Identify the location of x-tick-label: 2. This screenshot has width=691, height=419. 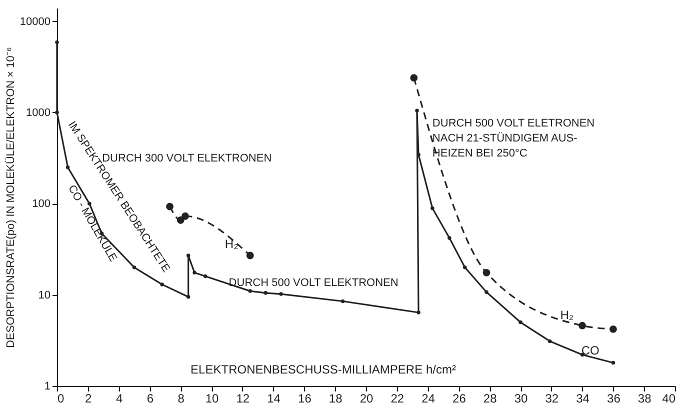
(88, 399).